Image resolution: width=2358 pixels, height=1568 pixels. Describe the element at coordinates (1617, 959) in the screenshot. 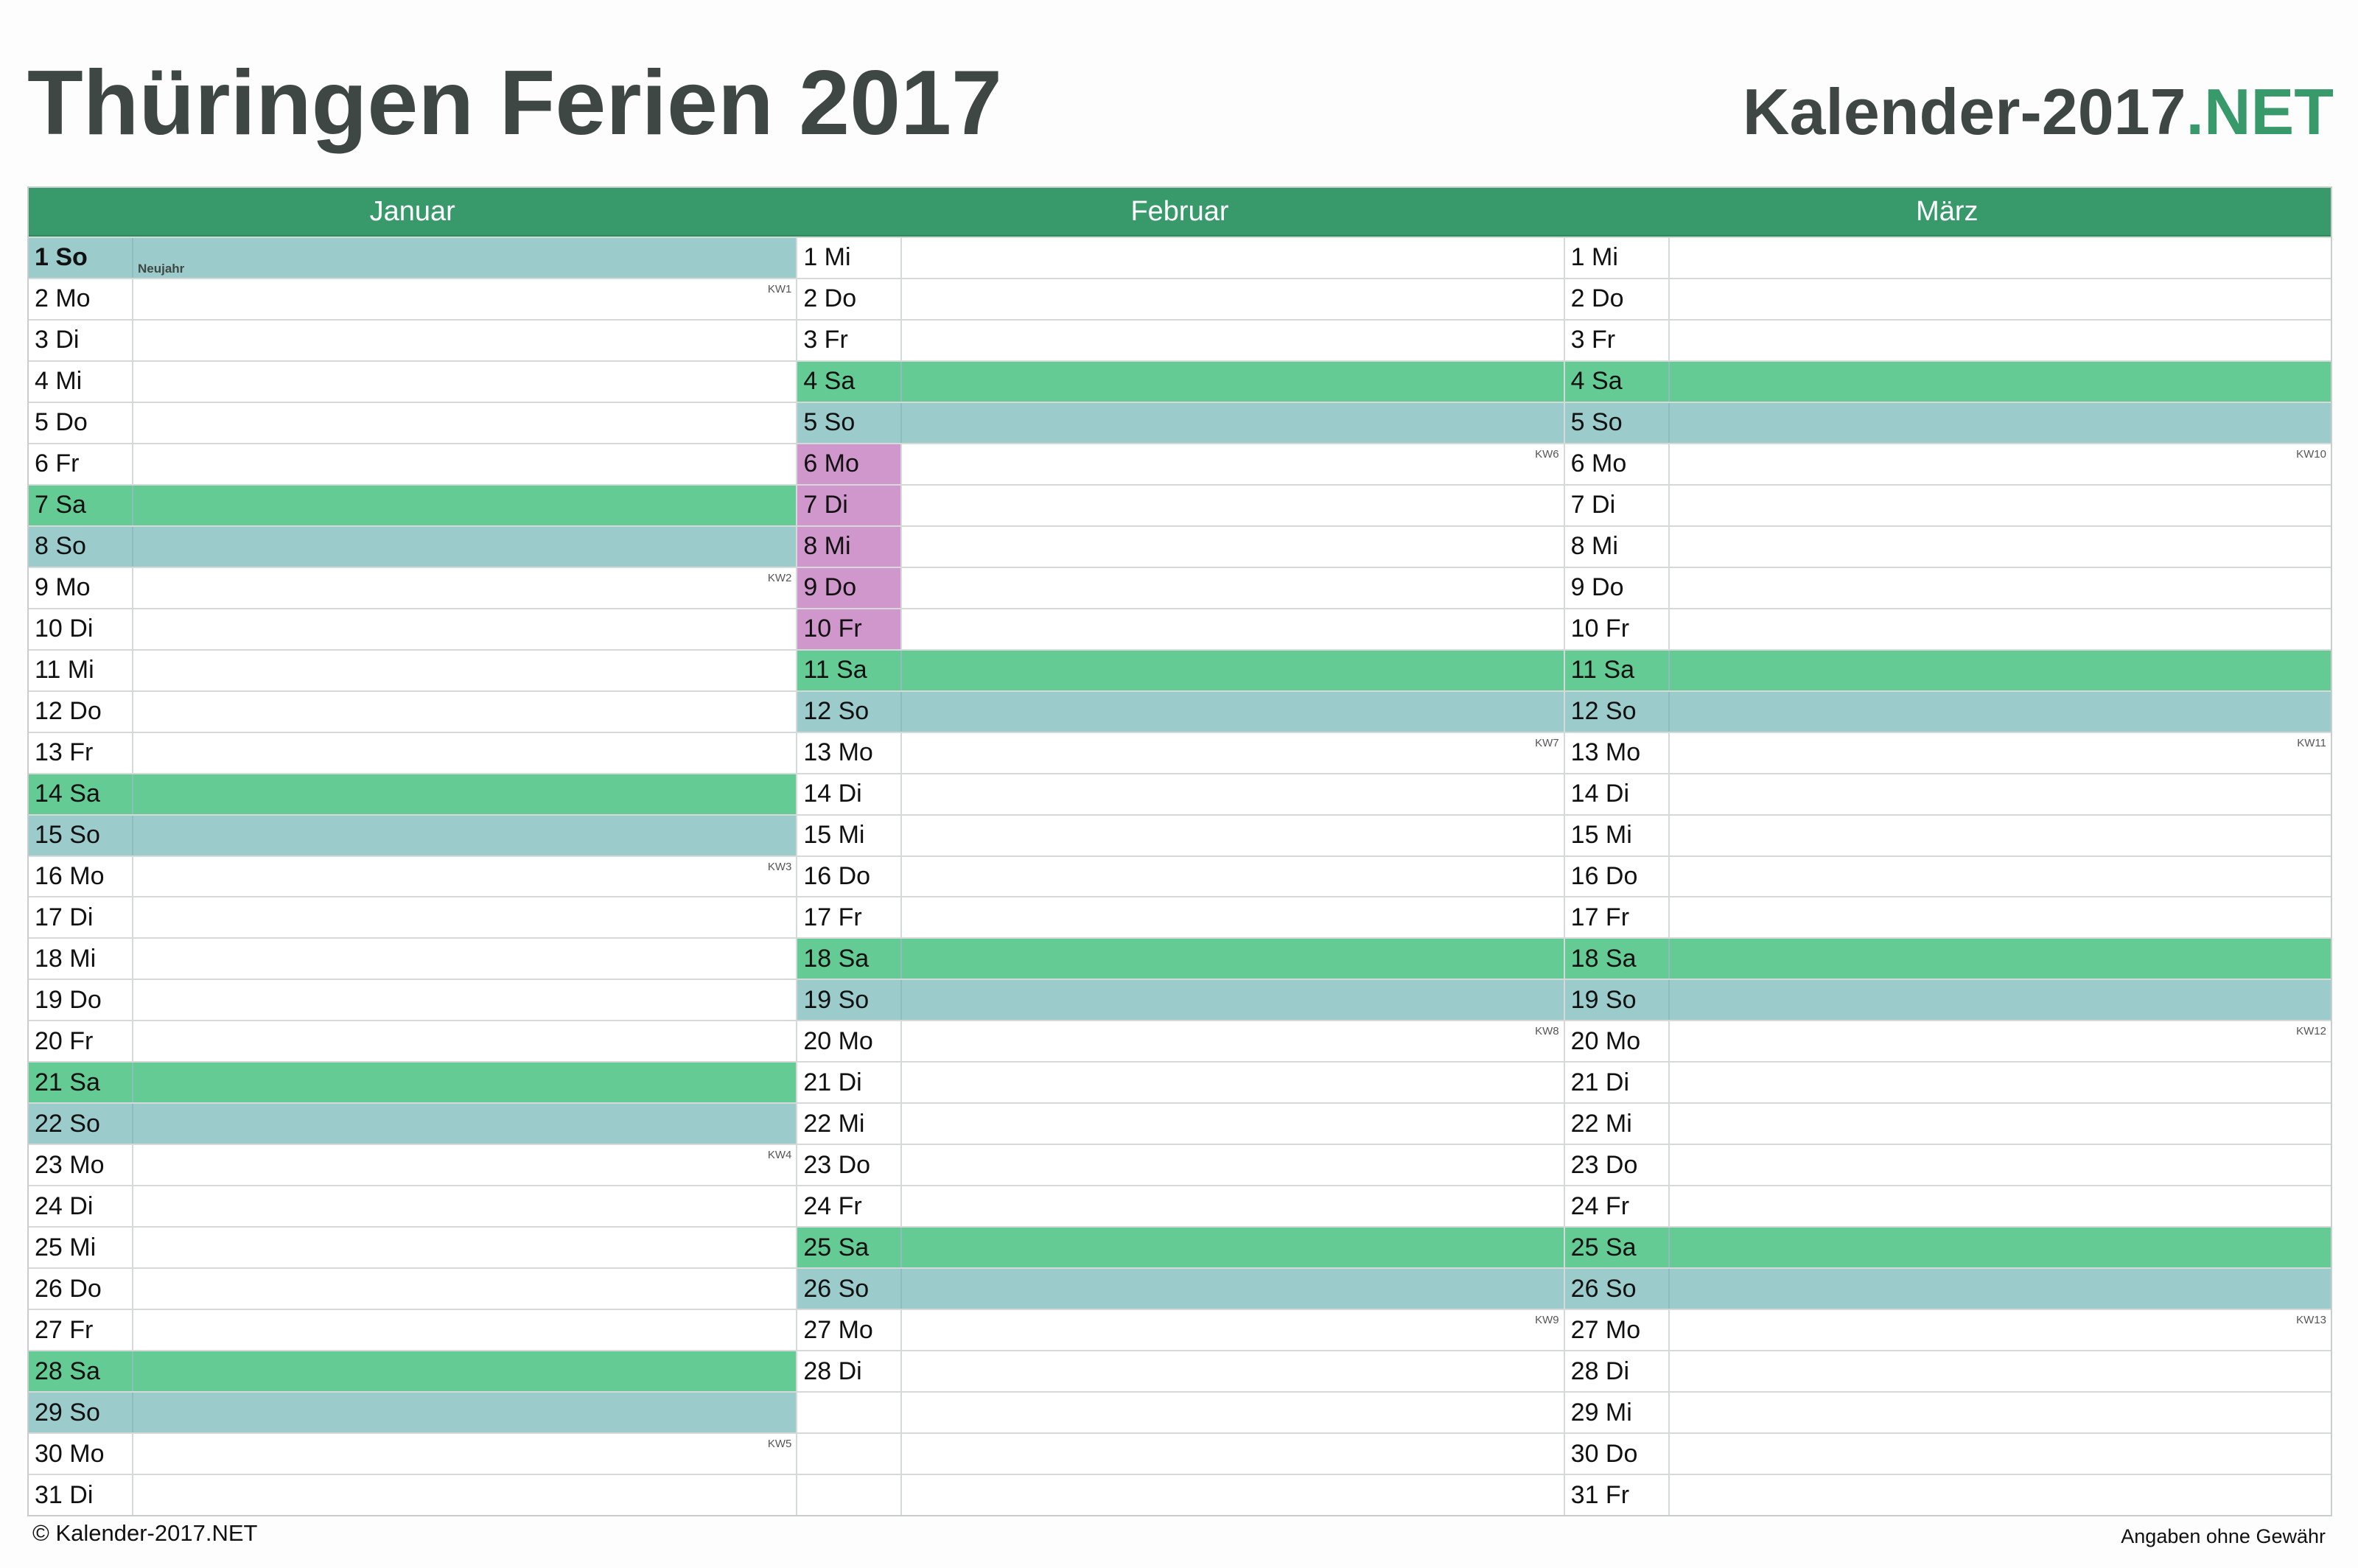

I see `day-label: 18 Sa` at that location.